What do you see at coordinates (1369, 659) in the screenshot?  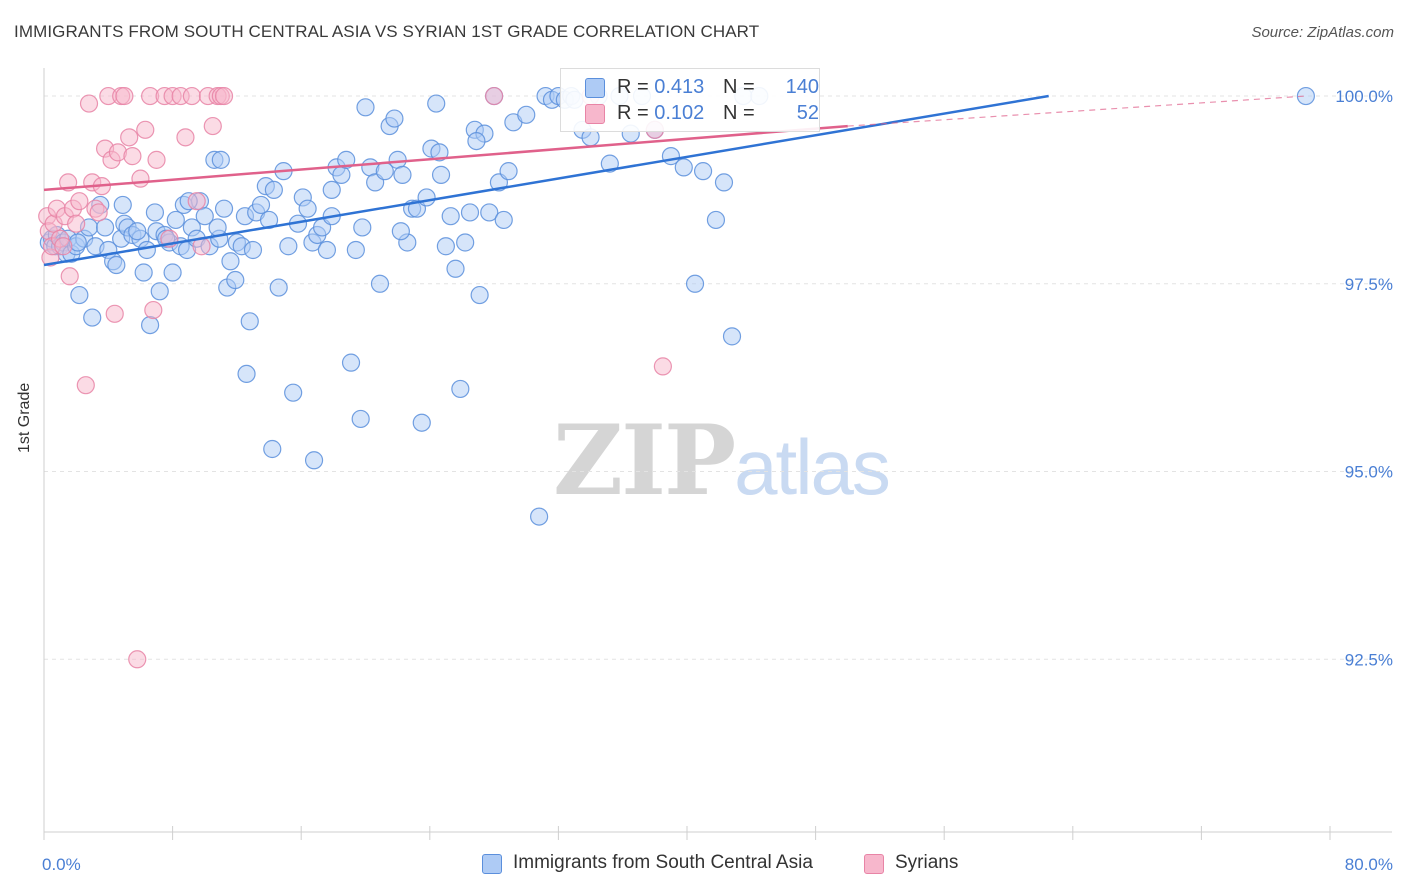 I see `y-tick-label: 92.5%` at bounding box center [1369, 659].